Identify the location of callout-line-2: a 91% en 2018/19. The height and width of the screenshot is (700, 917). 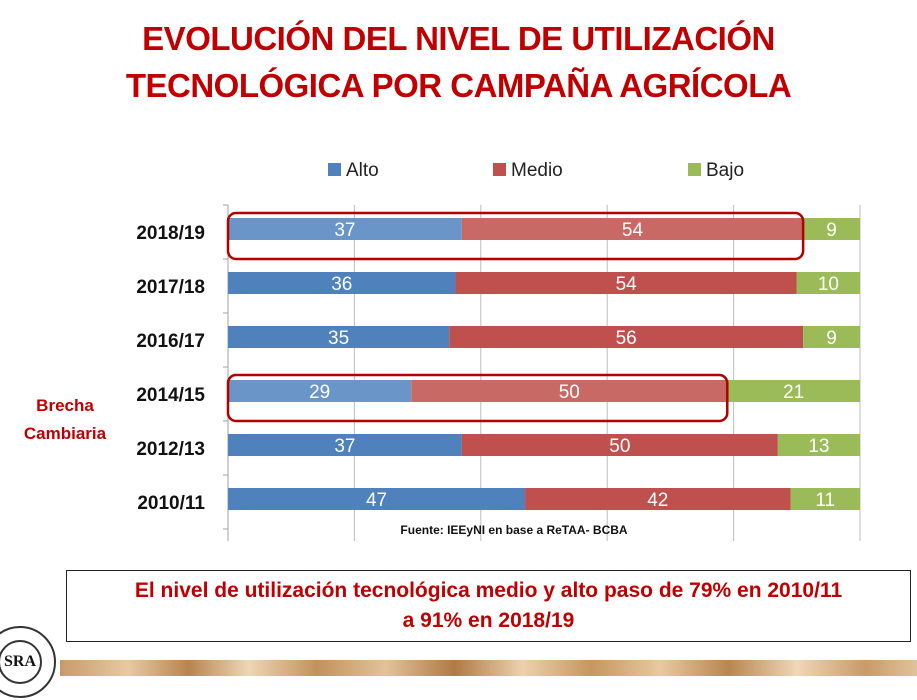
(488, 620).